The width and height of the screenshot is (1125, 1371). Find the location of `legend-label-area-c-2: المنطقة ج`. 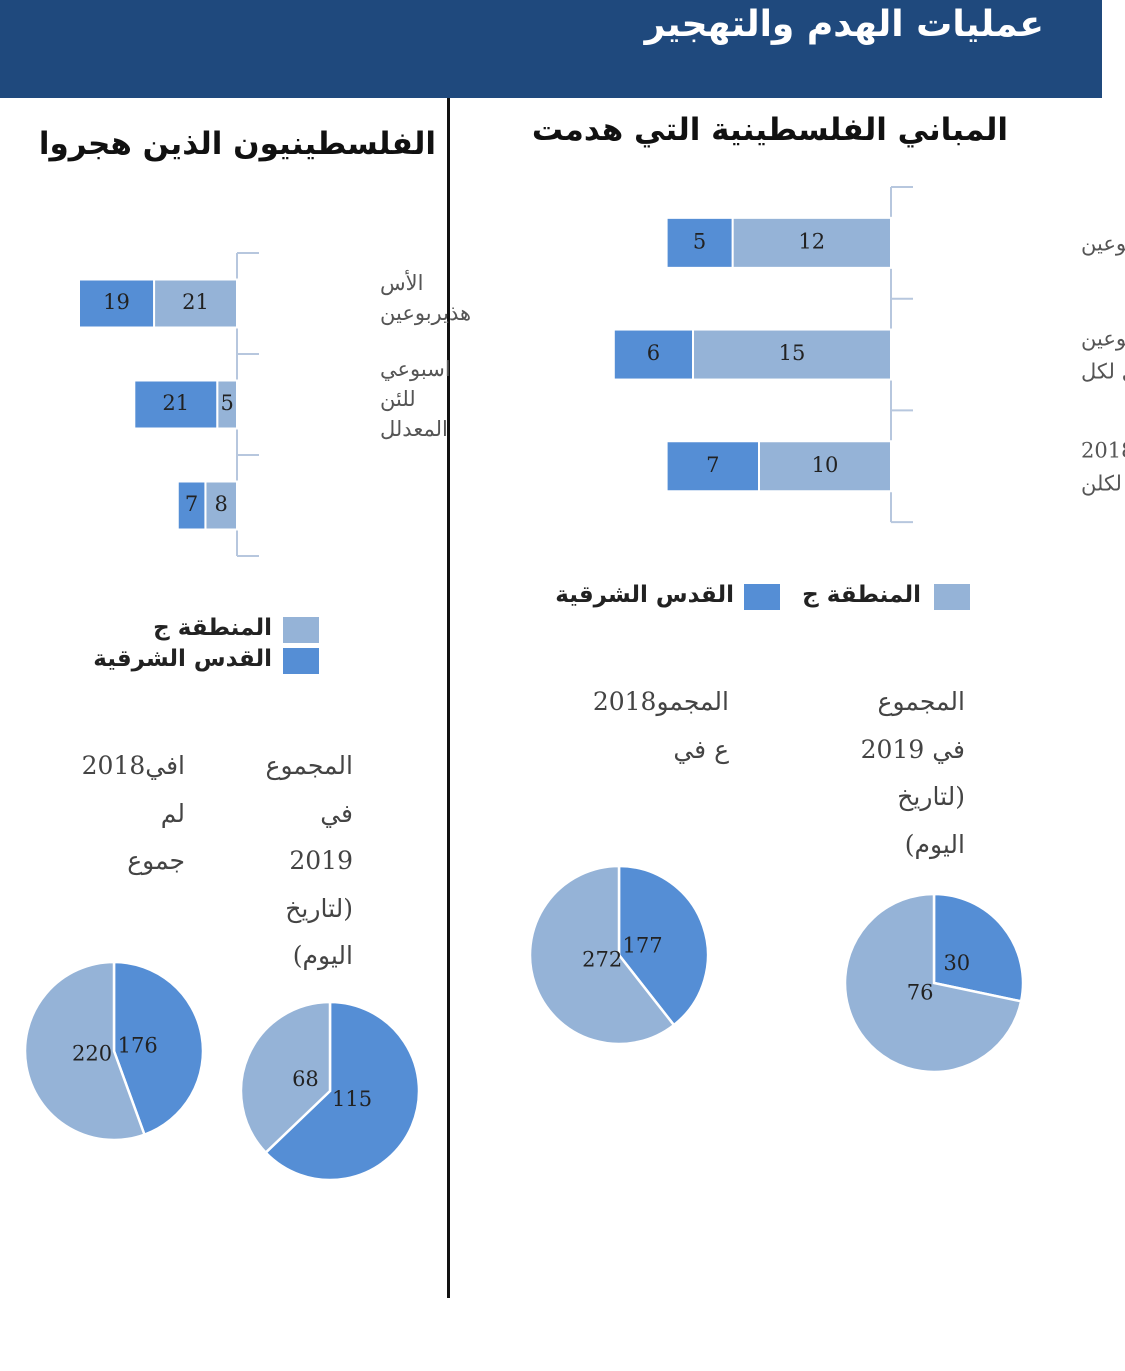

legend-label-area-c-2: المنطقة ج is located at coordinates (212, 628).